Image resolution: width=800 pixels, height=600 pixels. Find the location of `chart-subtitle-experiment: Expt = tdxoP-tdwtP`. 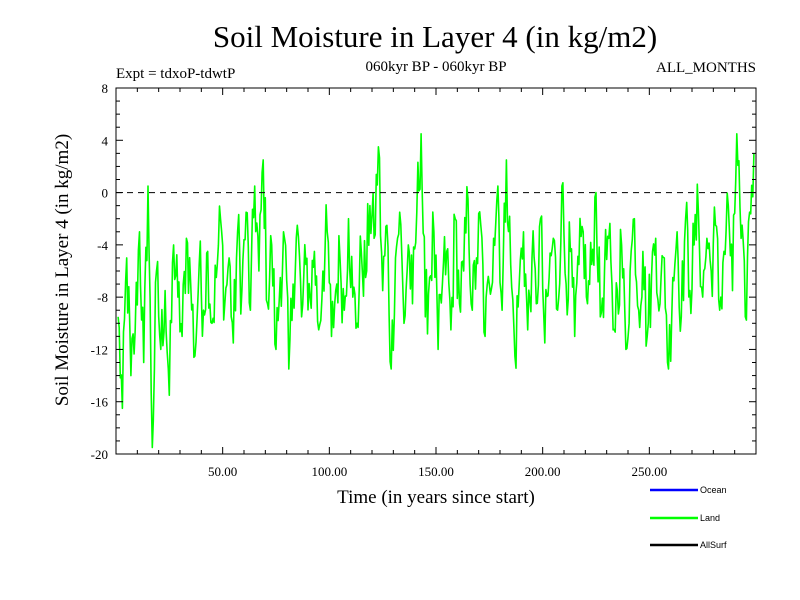

chart-subtitle-experiment: Expt = tdxoP-tdwtP is located at coordinates (175, 74).